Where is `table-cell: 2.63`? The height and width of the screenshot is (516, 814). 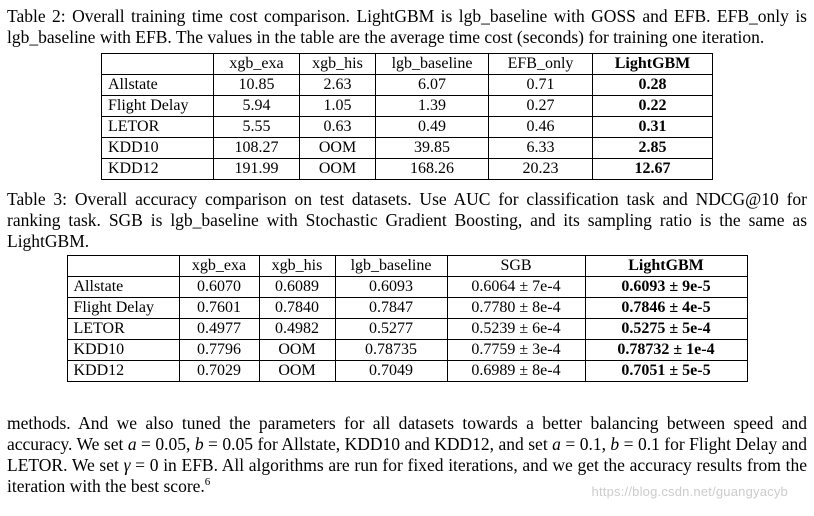
table-cell: 2.63 is located at coordinates (337, 85).